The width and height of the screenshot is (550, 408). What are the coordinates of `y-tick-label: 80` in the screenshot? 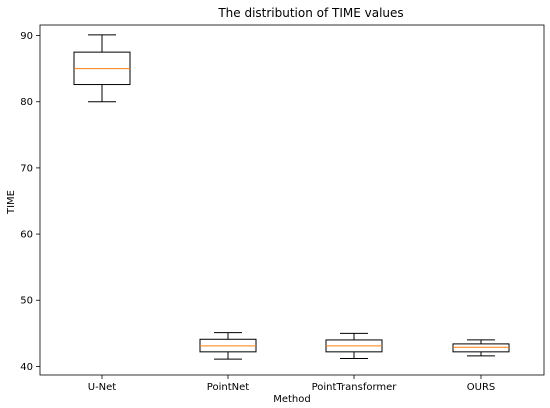 It's located at (26, 102).